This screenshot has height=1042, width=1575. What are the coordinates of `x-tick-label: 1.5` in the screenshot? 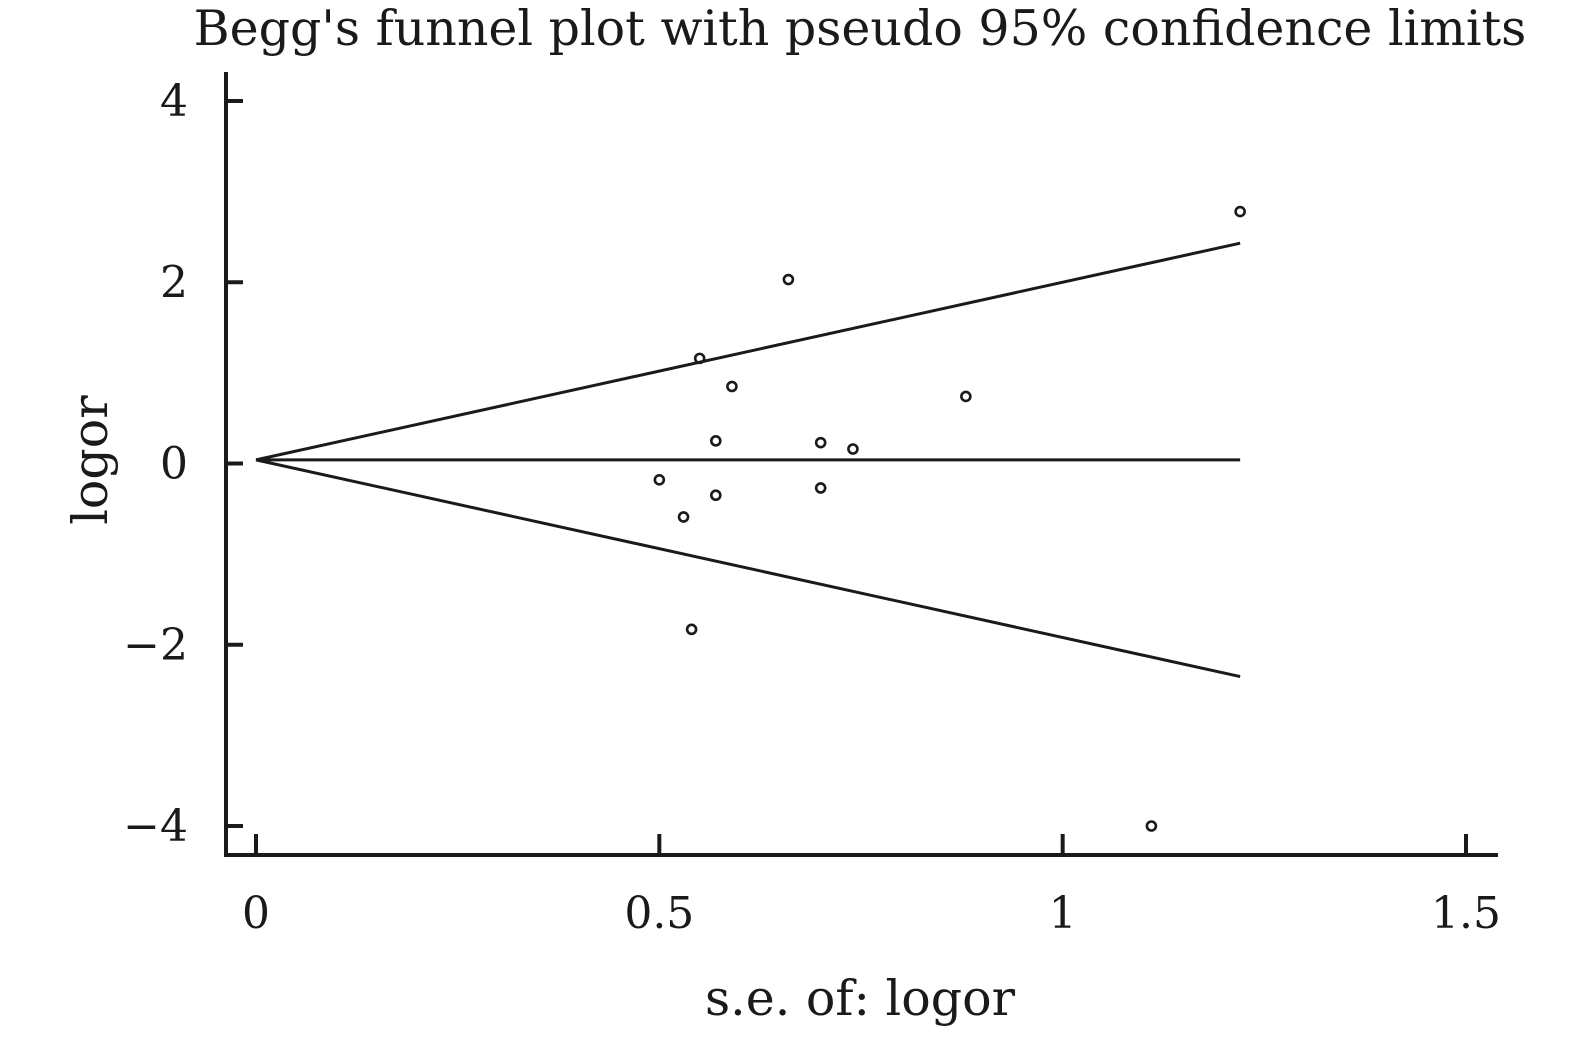 It's located at (1466, 913).